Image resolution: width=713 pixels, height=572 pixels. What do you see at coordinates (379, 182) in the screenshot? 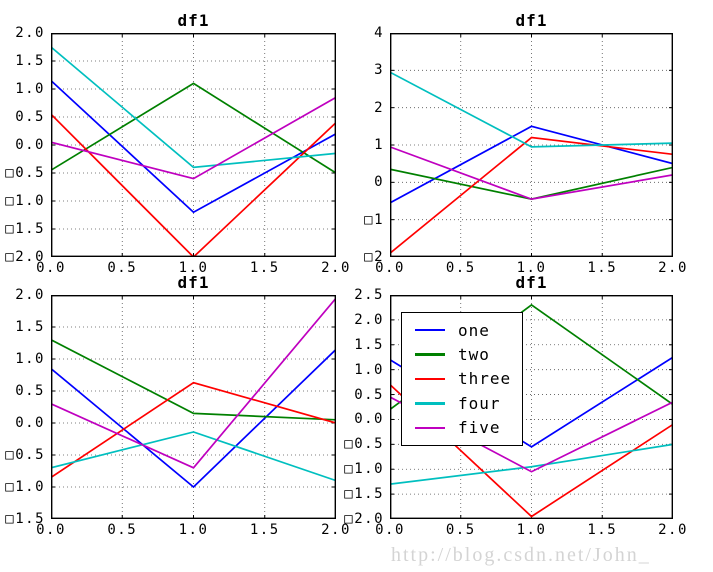
I see `y-tick-label: 0` at bounding box center [379, 182].